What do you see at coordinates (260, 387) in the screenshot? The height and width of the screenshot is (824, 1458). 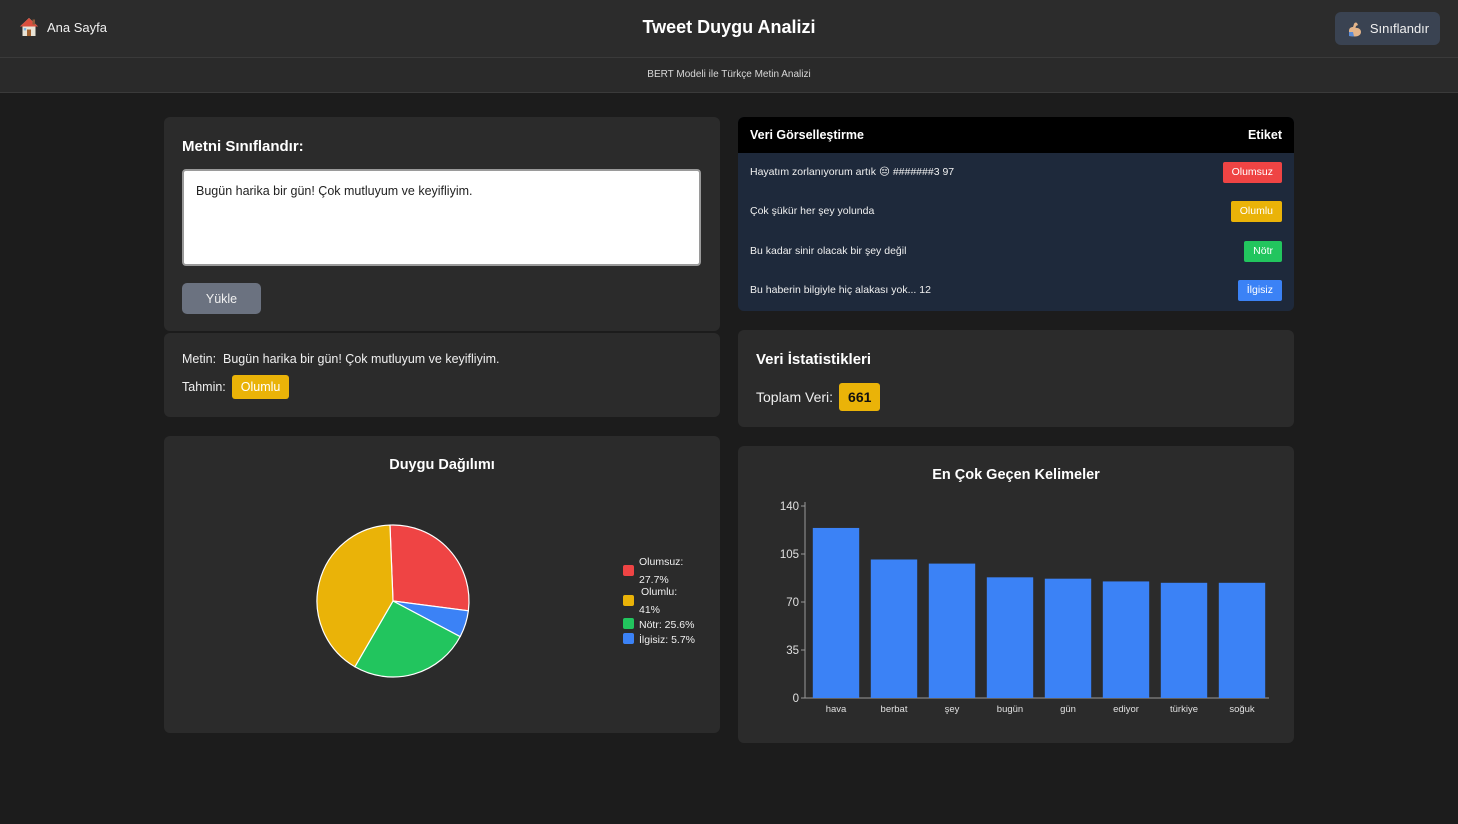 I see `prediction-badge: Olumlu` at bounding box center [260, 387].